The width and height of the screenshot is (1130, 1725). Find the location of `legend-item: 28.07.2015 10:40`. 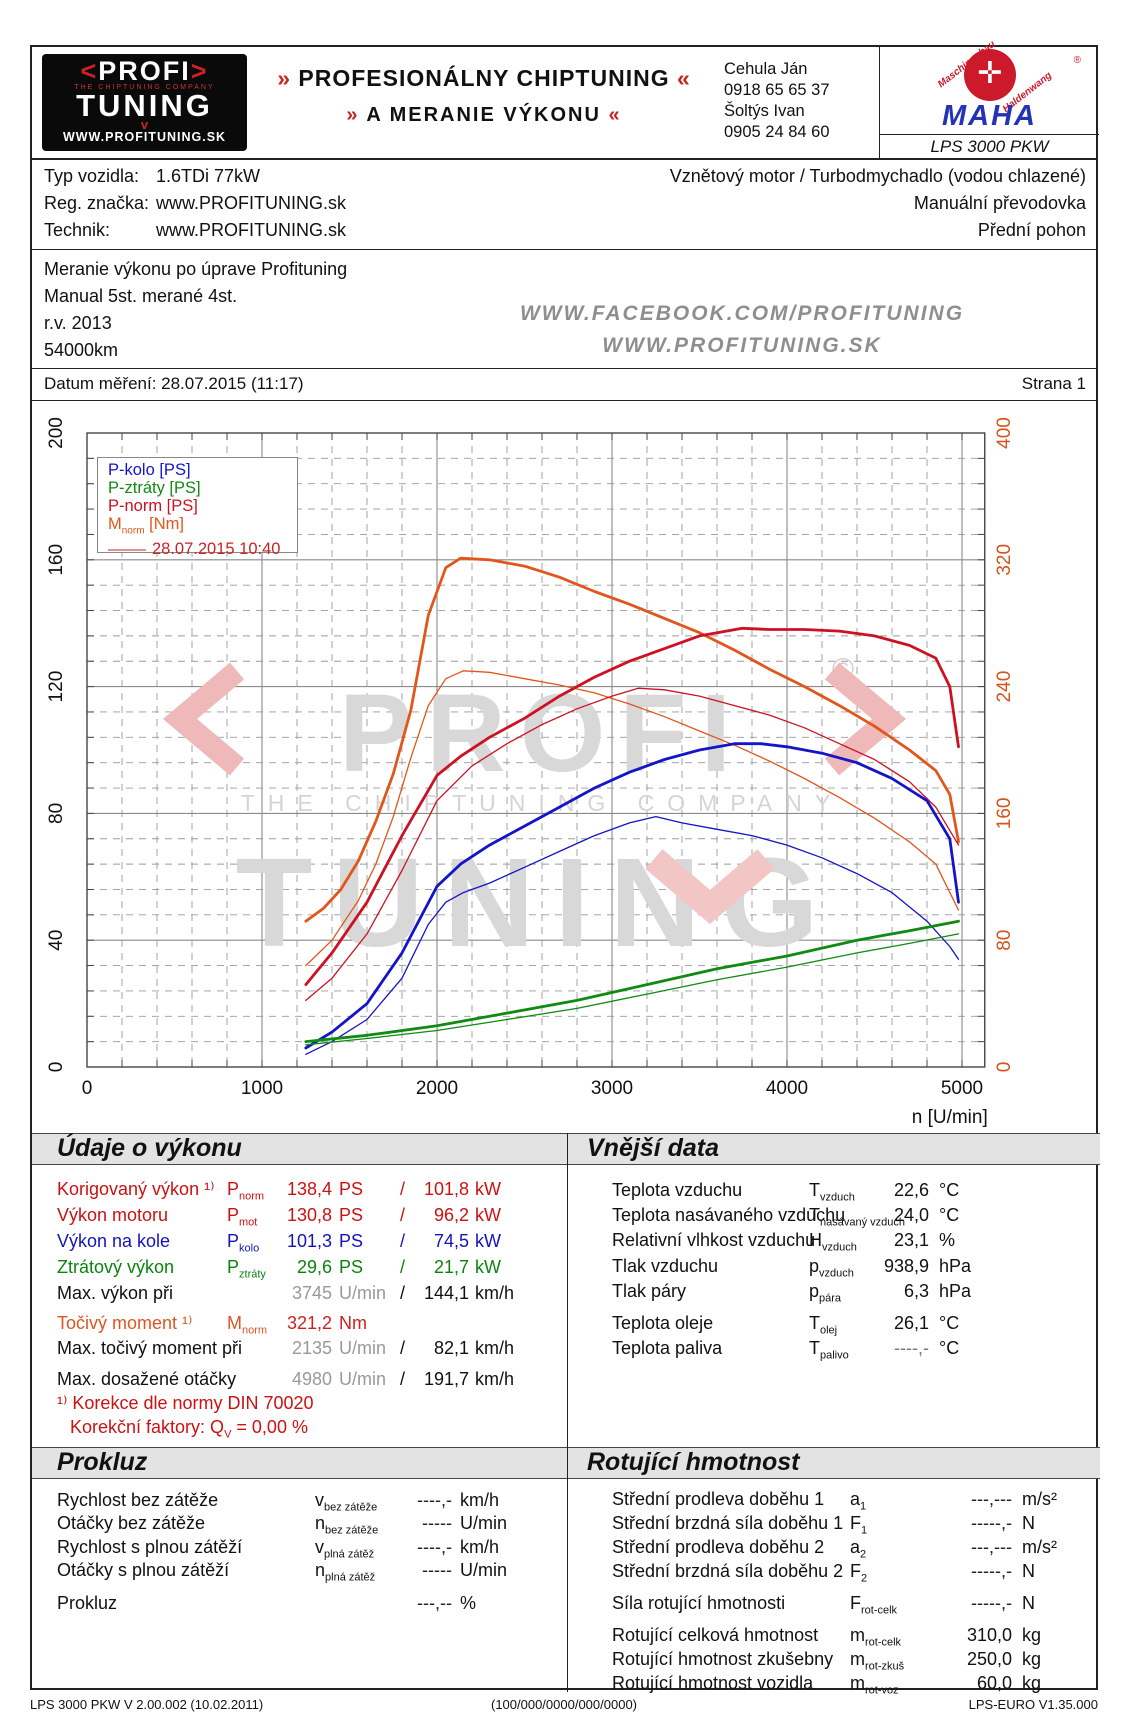

legend-item: 28.07.2015 10:40 is located at coordinates (202, 549).